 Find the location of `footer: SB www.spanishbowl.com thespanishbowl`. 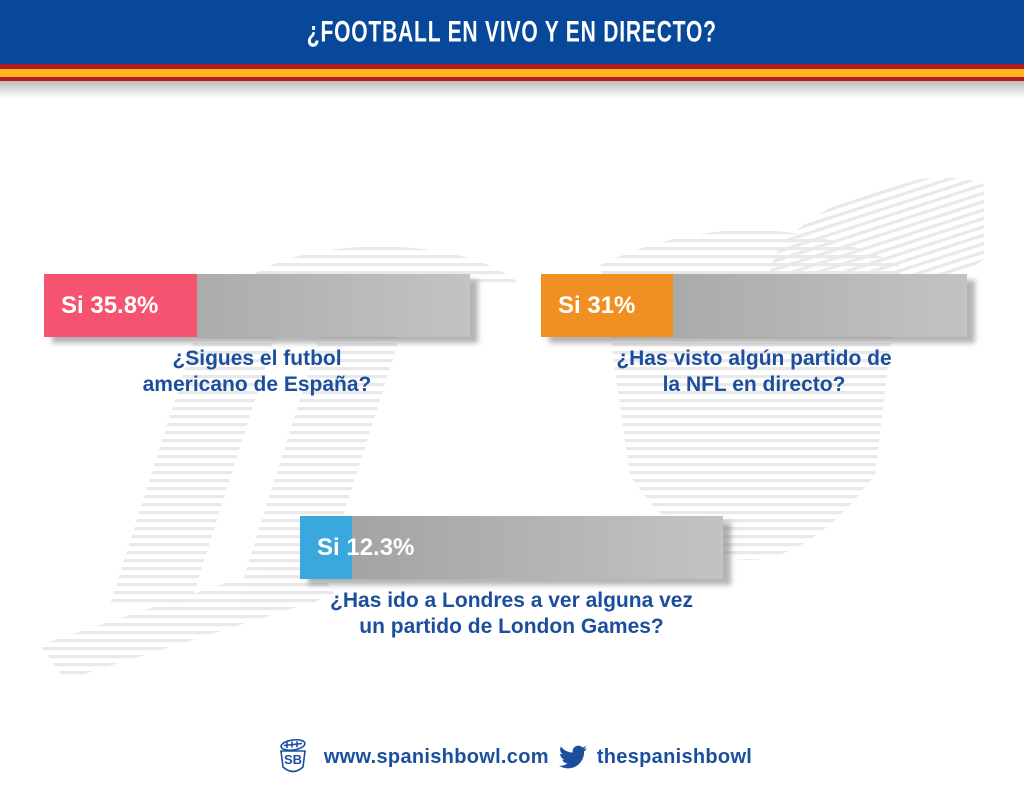

footer: SB www.spanishbowl.com thespanishbowl is located at coordinates (512, 757).